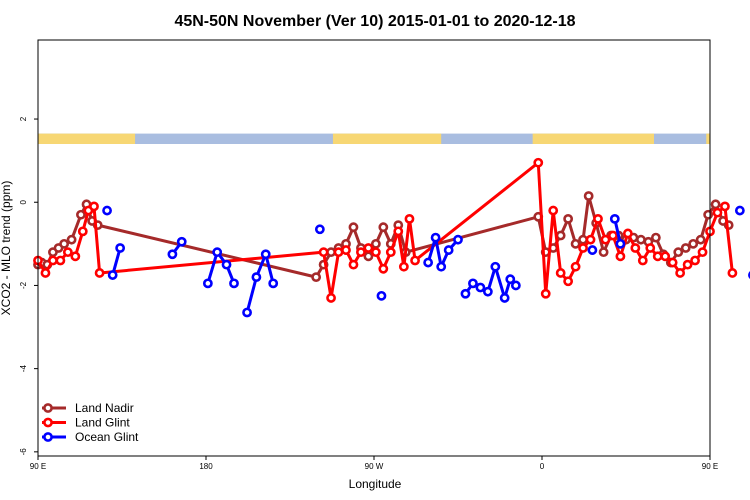 Image resolution: width=750 pixels, height=500 pixels. I want to click on legend-item-land-nadir: Land Nadir, so click(88, 408).